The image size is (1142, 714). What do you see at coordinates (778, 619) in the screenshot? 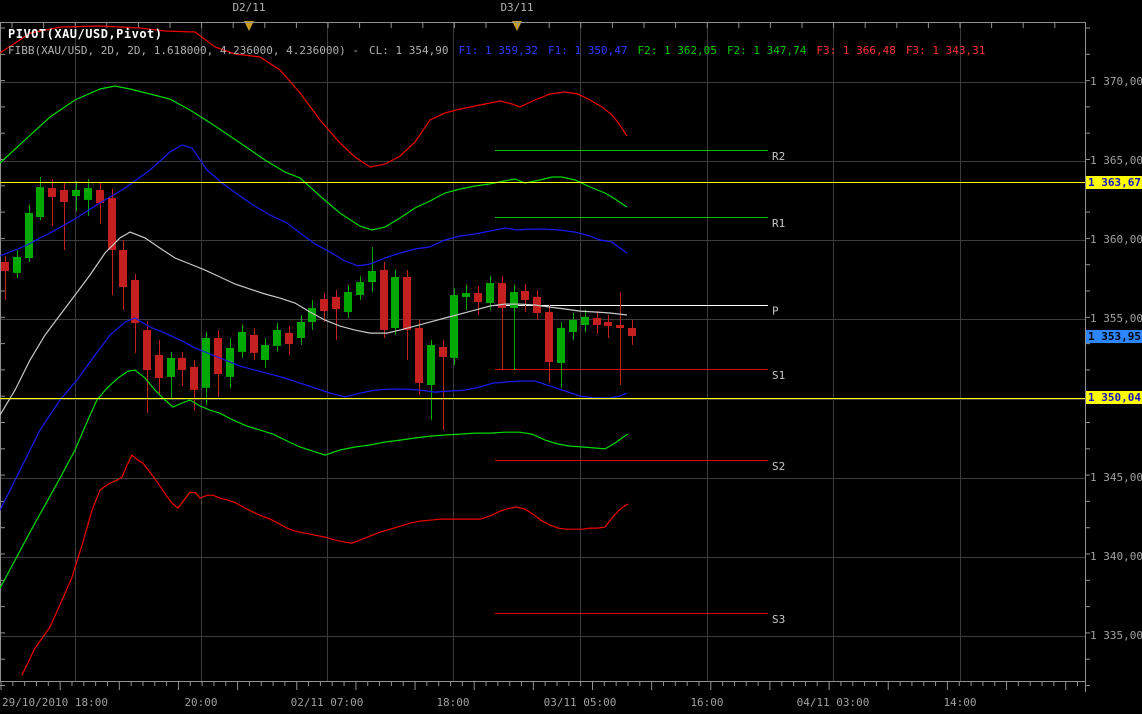
I see `pivot-label-s3: S3` at bounding box center [778, 619].